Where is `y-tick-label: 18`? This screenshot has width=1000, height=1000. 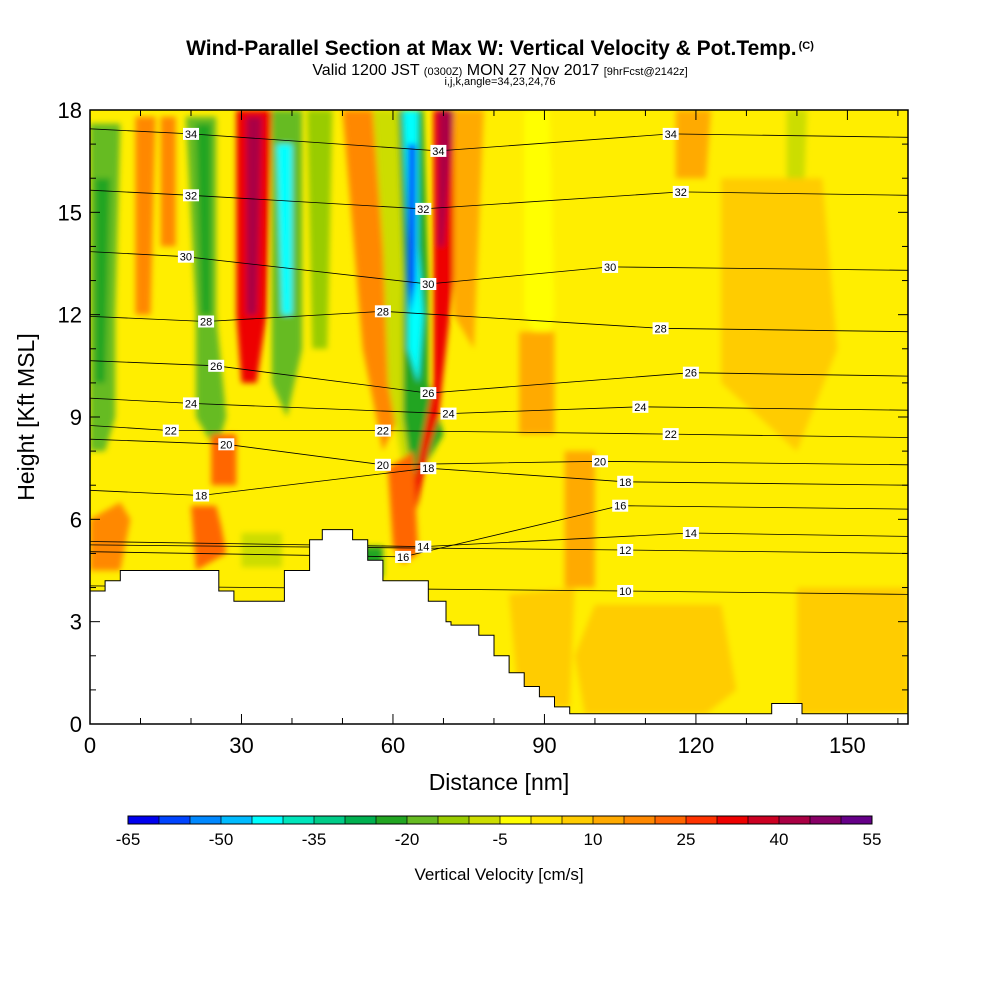
y-tick-label: 18 is located at coordinates (70, 110).